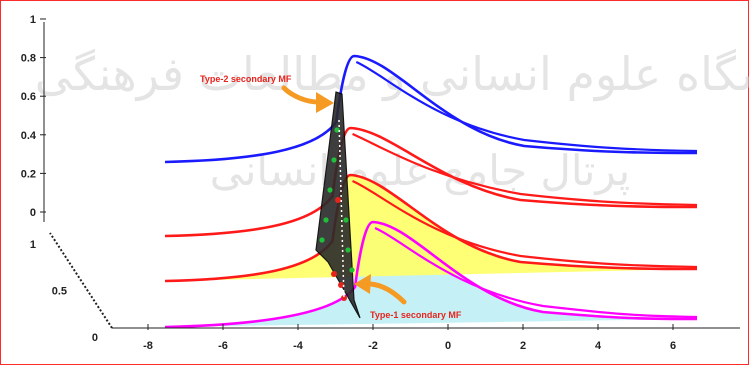 Image resolution: width=749 pixels, height=365 pixels. Describe the element at coordinates (301, 95) in the screenshot. I see `annotation-arrow-type2` at that location.